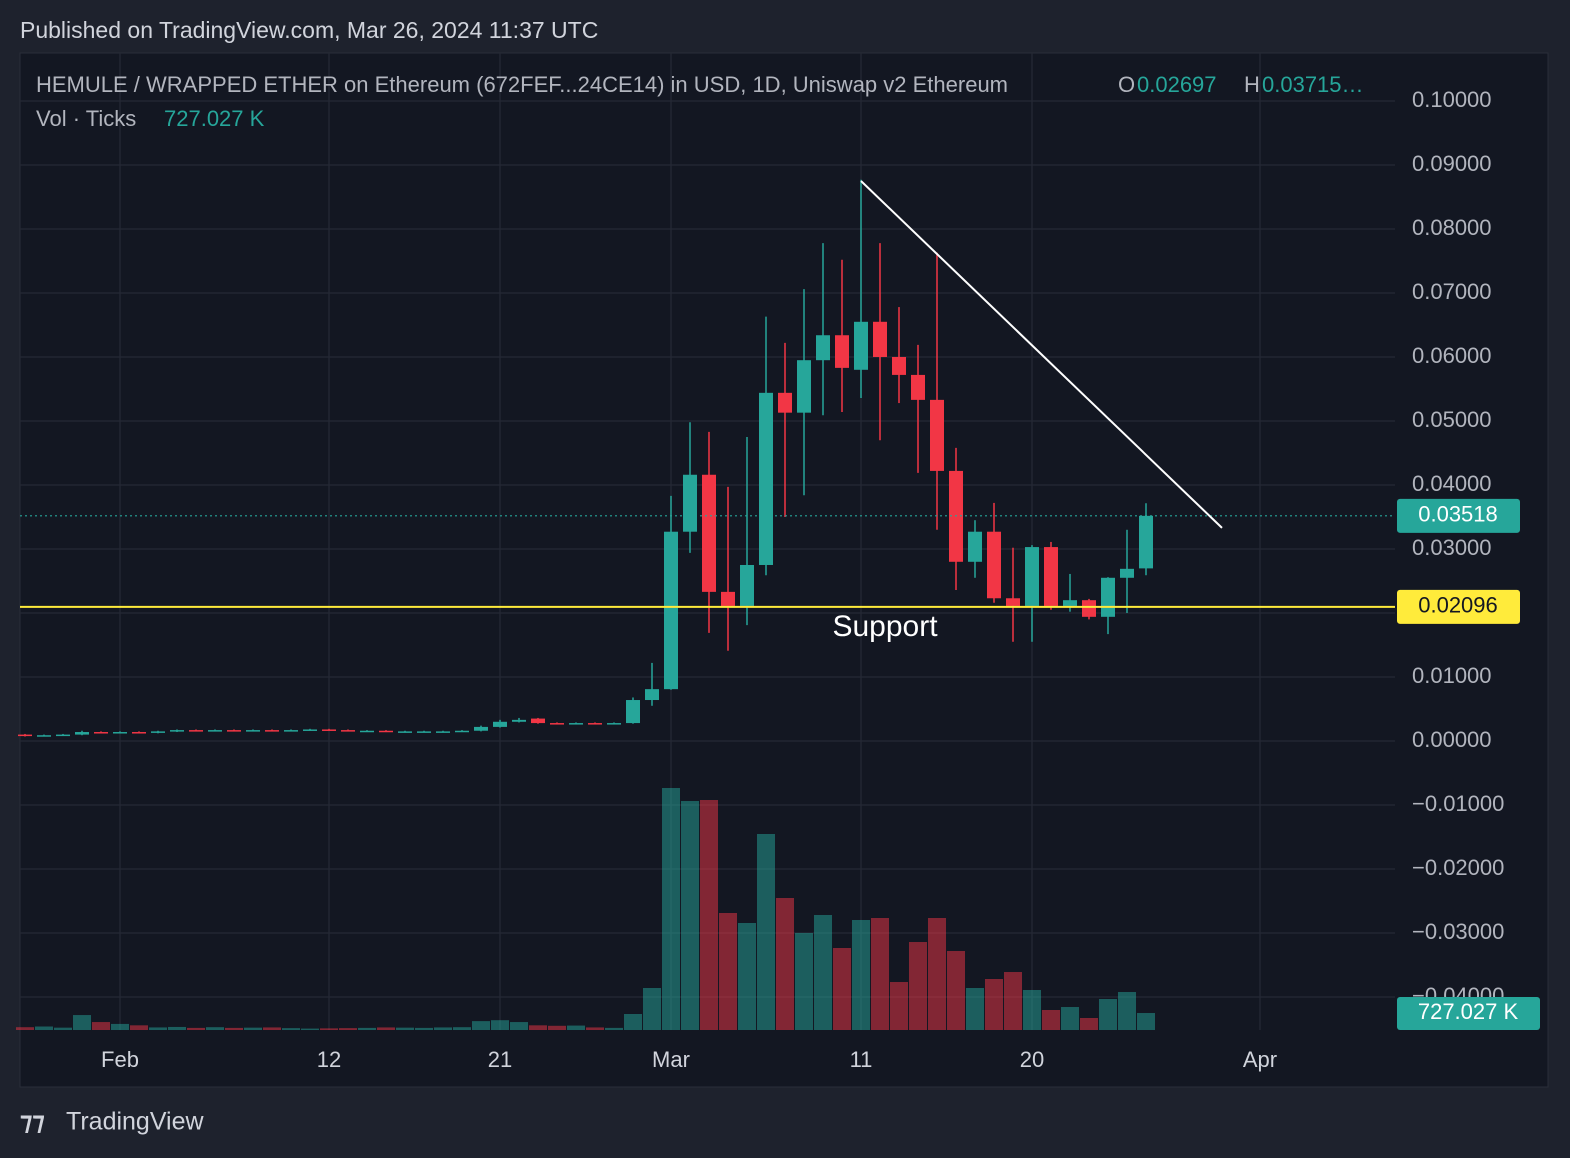 This screenshot has height=1158, width=1570. I want to click on x-tick-label: Mar, so click(671, 1059).